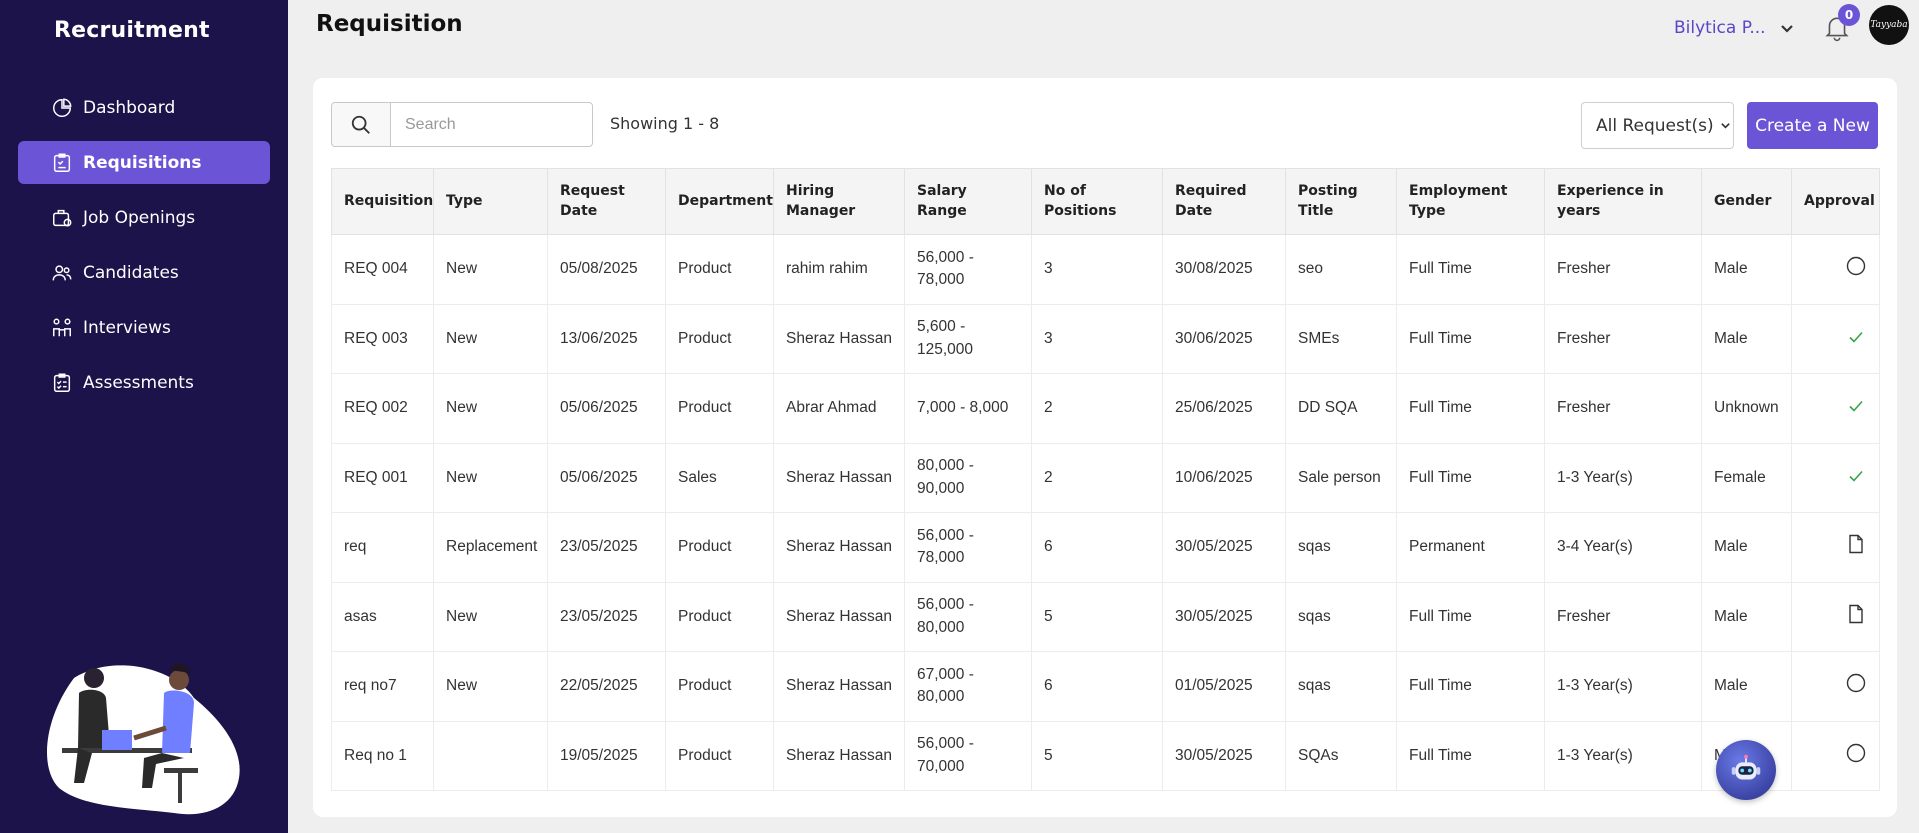  I want to click on search-button, so click(361, 124).